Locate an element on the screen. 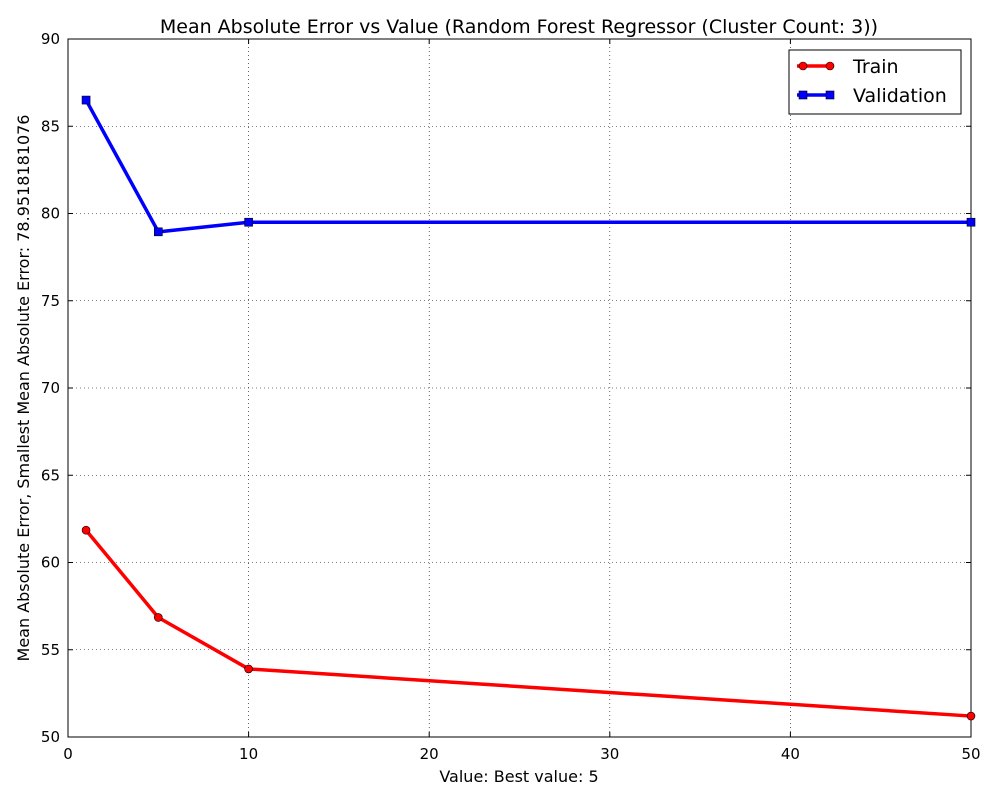  x-tick-label: 20 is located at coordinates (429, 754).